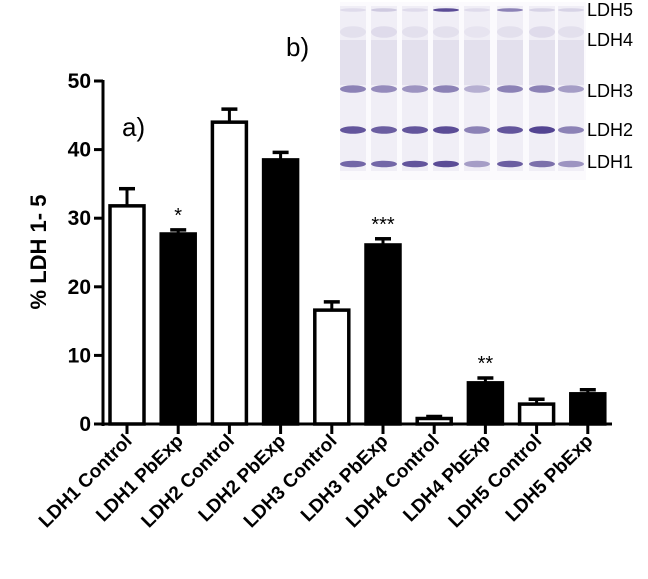 The height and width of the screenshot is (579, 648). What do you see at coordinates (79, 150) in the screenshot?
I see `y-tick-label: 40` at bounding box center [79, 150].